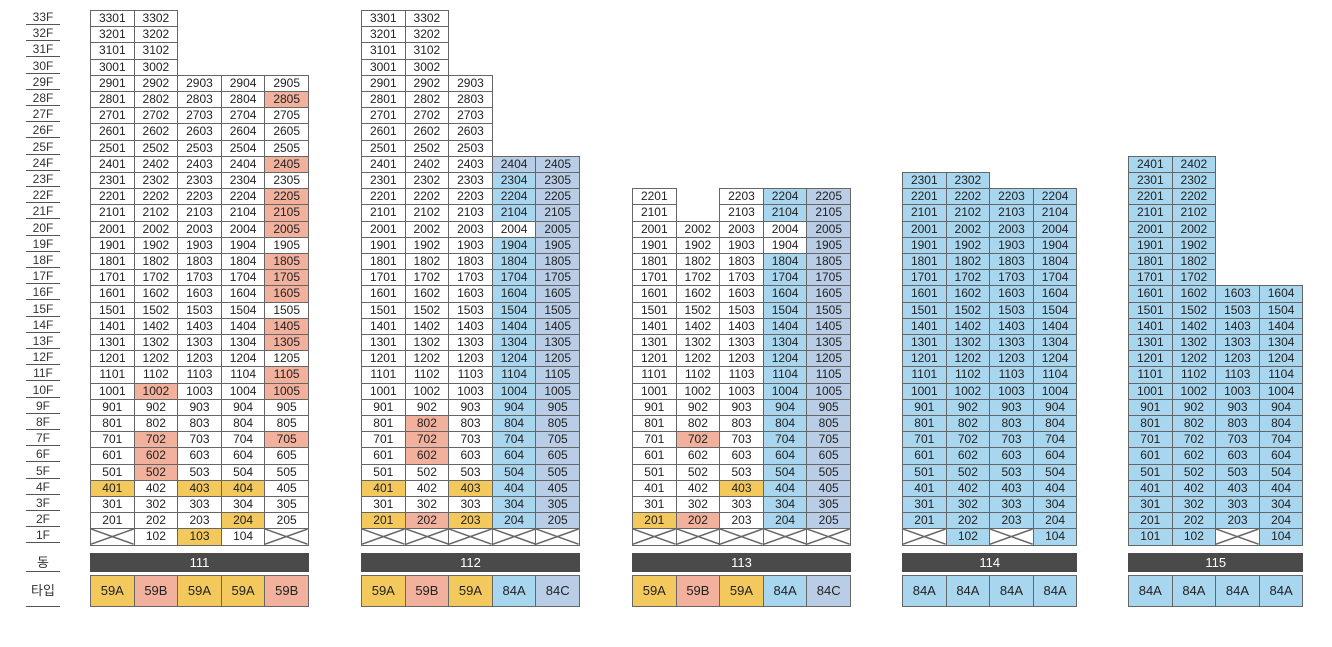  Describe the element at coordinates (654, 407) in the screenshot. I see `unit-cell: 901` at that location.